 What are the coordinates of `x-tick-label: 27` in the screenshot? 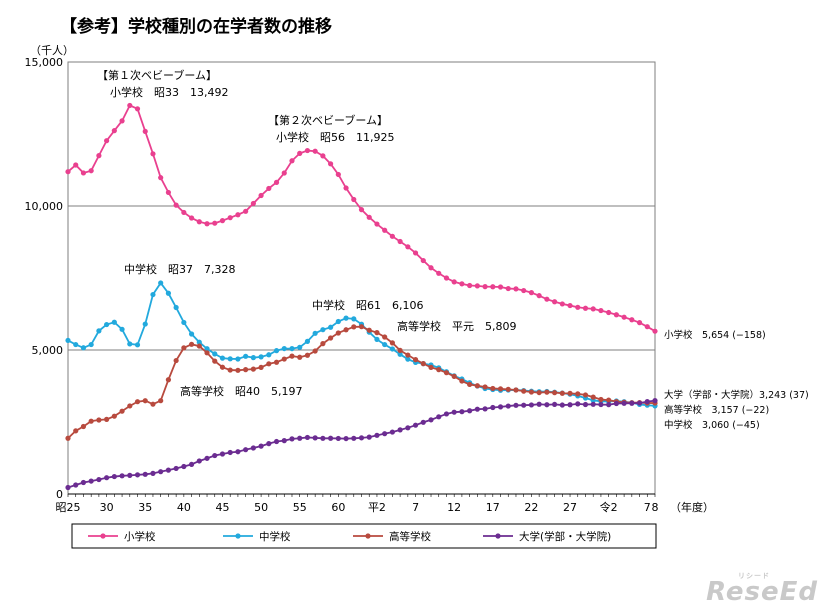 It's located at (570, 507).